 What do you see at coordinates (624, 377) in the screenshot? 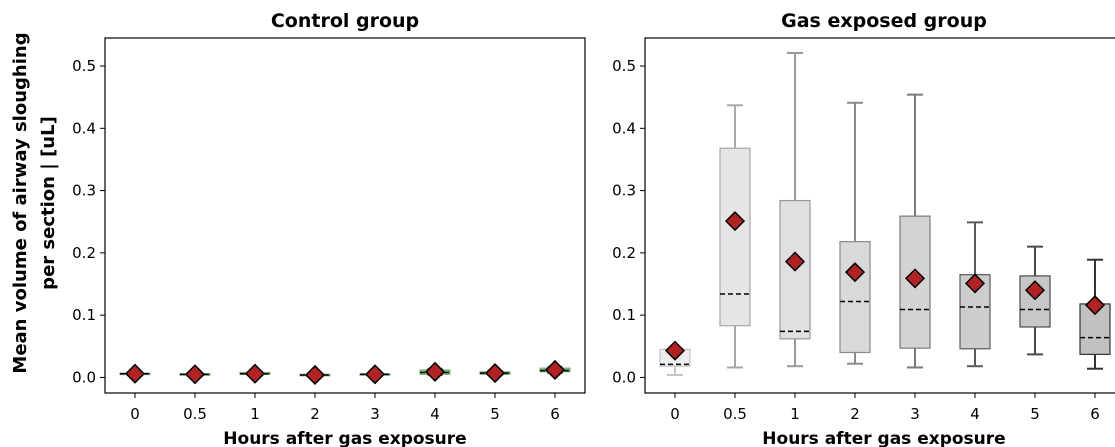
I see `gas-y-tick-label: 0.0` at bounding box center [624, 377].